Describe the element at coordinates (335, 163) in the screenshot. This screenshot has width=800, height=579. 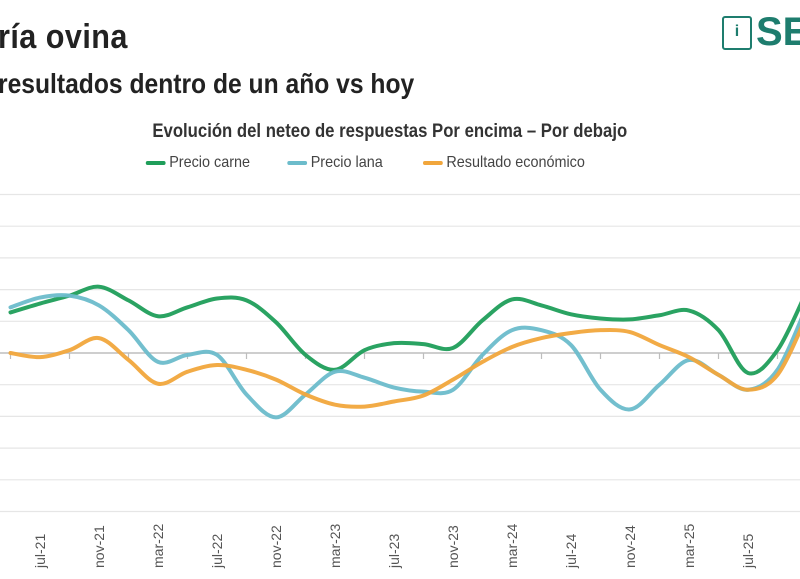
I see `legend-item-precio-lana: Precio lana` at that location.